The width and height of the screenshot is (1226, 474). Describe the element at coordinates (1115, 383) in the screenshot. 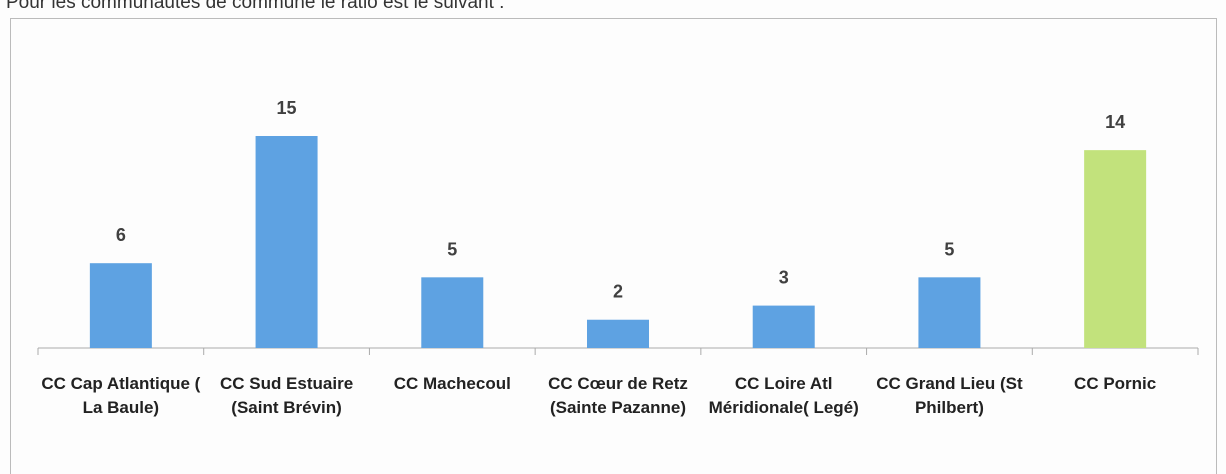

I see `x-tick-label: CC Pornic` at that location.